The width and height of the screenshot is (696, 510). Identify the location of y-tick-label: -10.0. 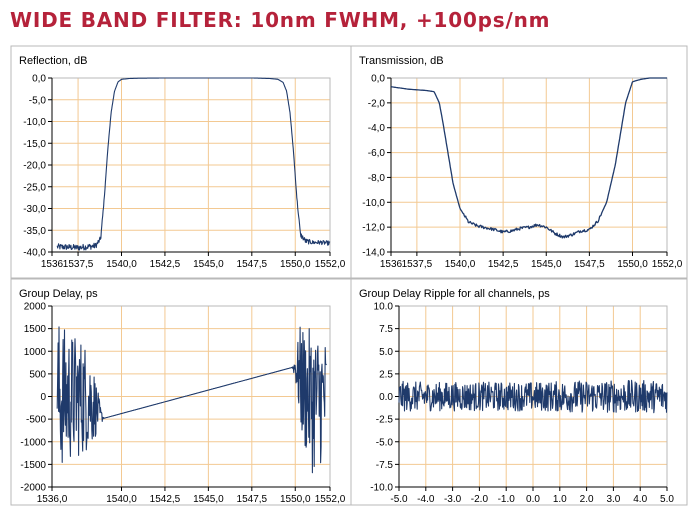
(381, 488).